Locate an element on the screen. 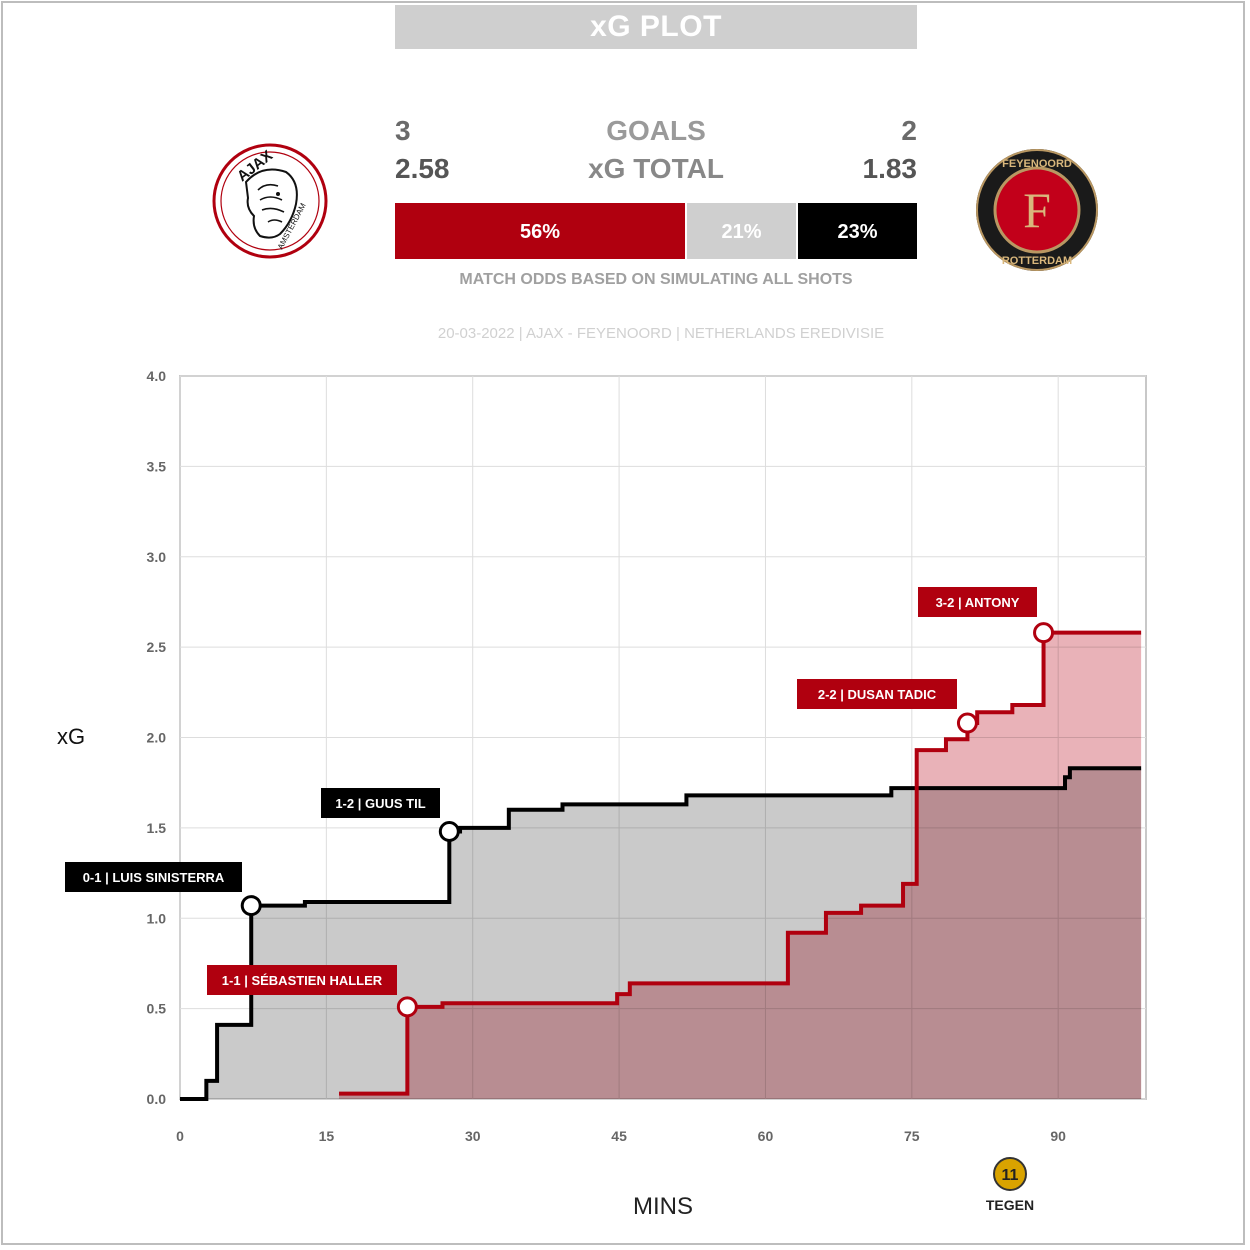 This screenshot has width=1250, height=1250. goal-annotation-label: 1-2 | GUUS TIL is located at coordinates (380, 803).